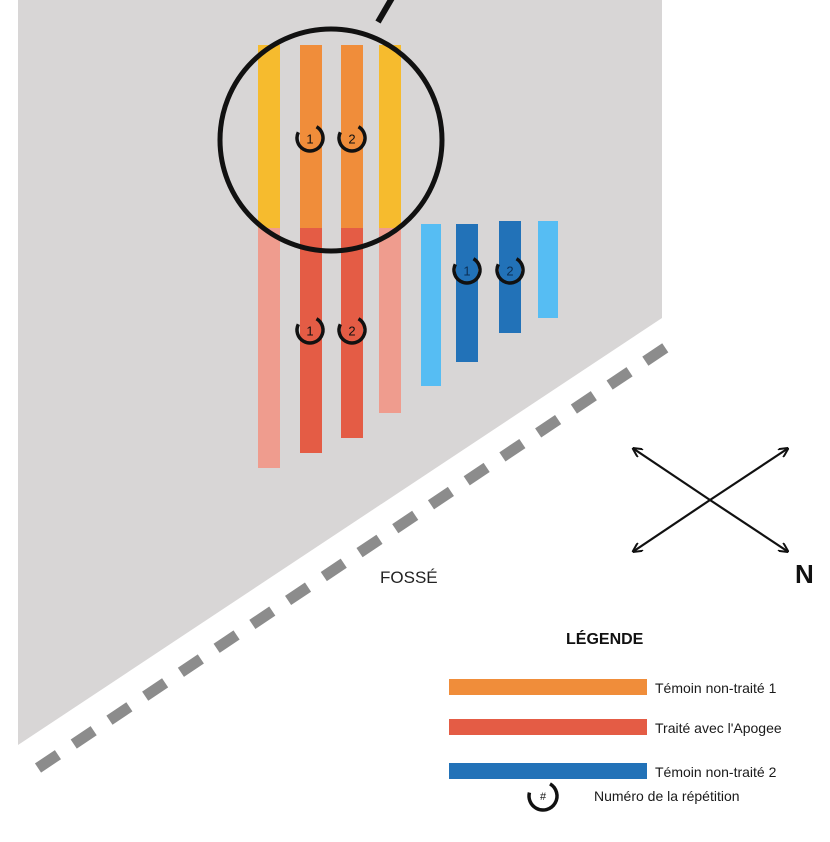 This screenshot has height=842, width=830. What do you see at coordinates (667, 796) in the screenshot?
I see `legend-label-repetition: Numéro de la répétition` at bounding box center [667, 796].